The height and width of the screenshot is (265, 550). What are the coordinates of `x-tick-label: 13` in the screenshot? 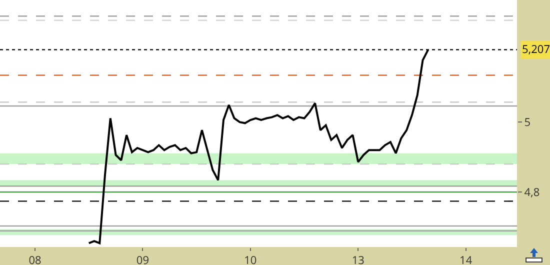 It's located at (358, 259).